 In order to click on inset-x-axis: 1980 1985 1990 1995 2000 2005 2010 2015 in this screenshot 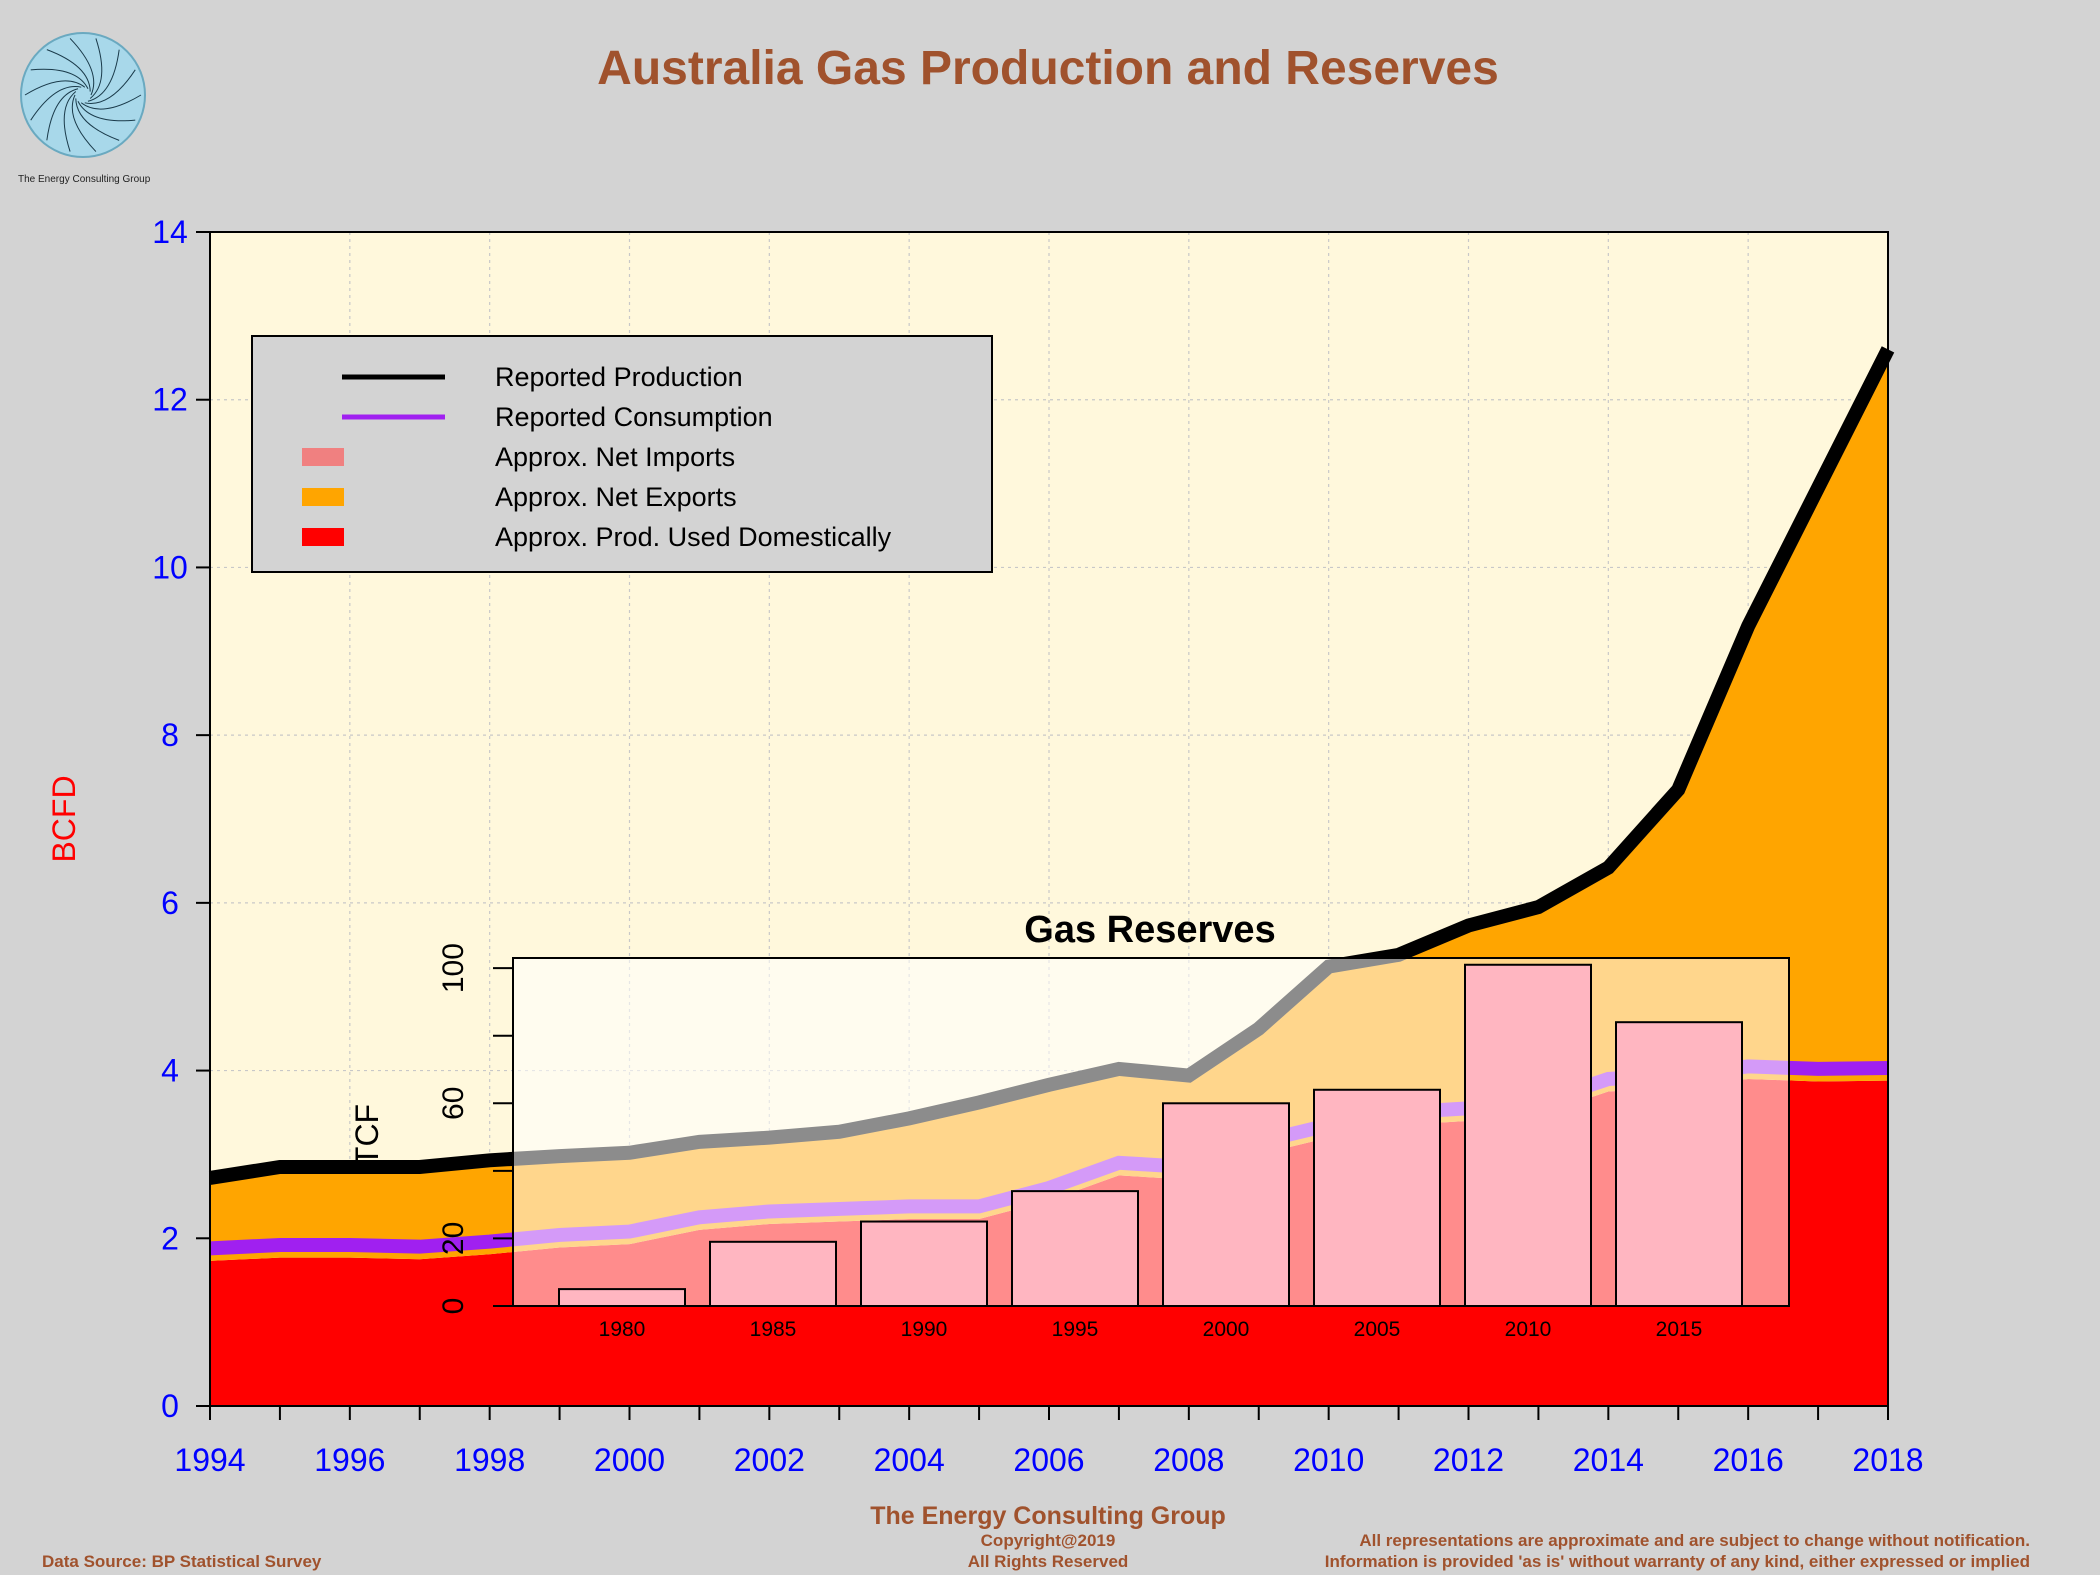, I will do `click(1151, 1329)`.